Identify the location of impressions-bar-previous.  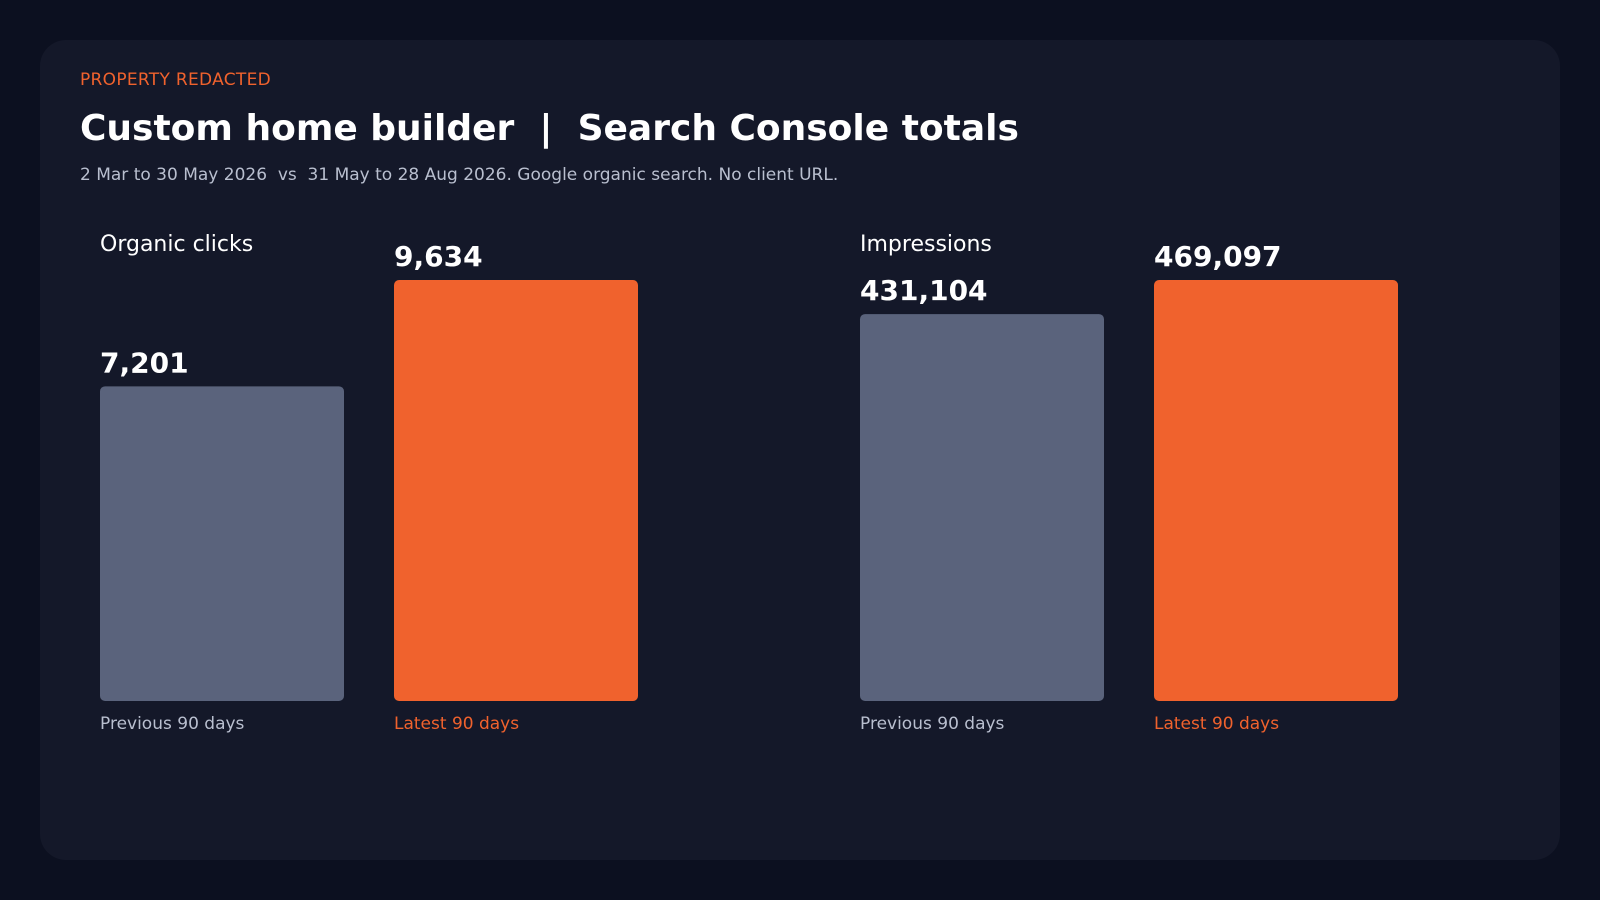
(982, 507).